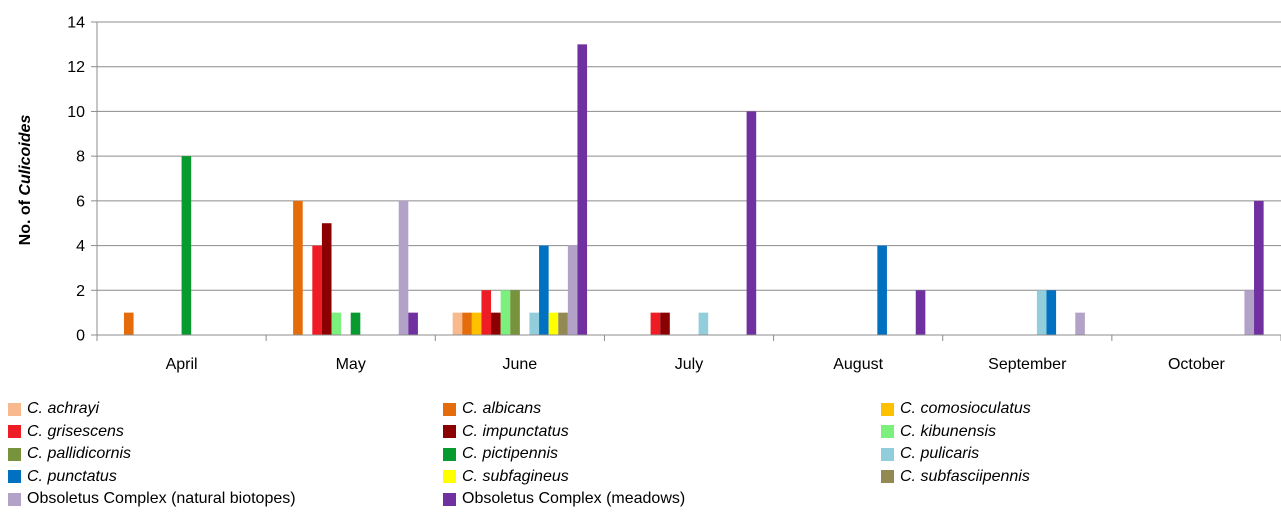 This screenshot has width=1281, height=517. What do you see at coordinates (80, 157) in the screenshot?
I see `y-tick-label: 8` at bounding box center [80, 157].